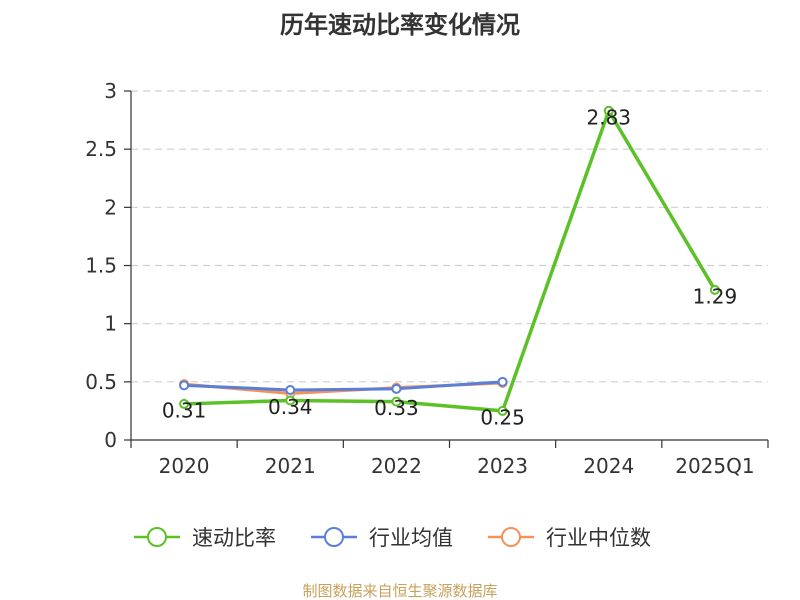 The width and height of the screenshot is (800, 600). What do you see at coordinates (110, 440) in the screenshot?
I see `y-tick-label: 0` at bounding box center [110, 440].